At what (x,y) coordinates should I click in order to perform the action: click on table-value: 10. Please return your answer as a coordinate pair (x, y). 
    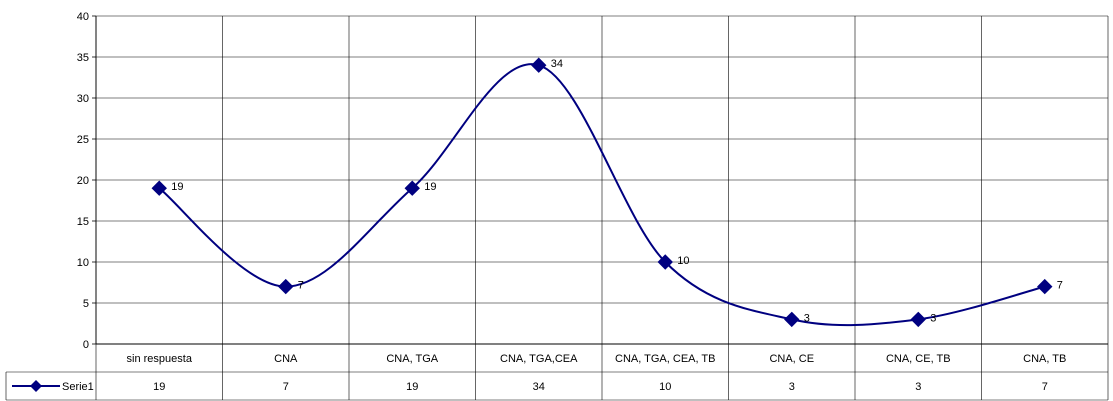
    Looking at the image, I should click on (665, 387).